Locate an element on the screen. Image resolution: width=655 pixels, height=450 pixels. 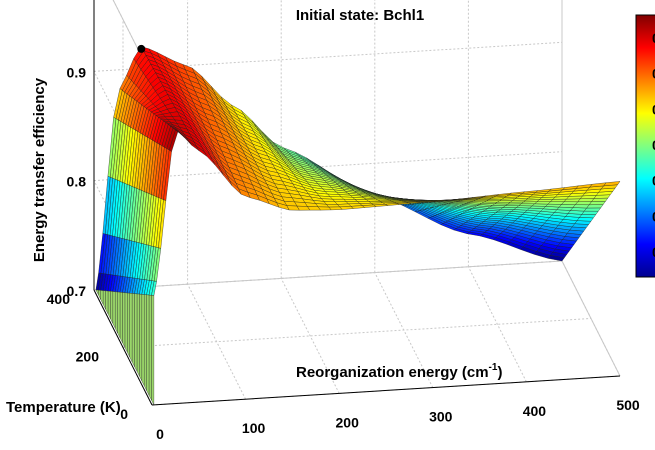
z-tick-label: 0.8 is located at coordinates (77, 182).